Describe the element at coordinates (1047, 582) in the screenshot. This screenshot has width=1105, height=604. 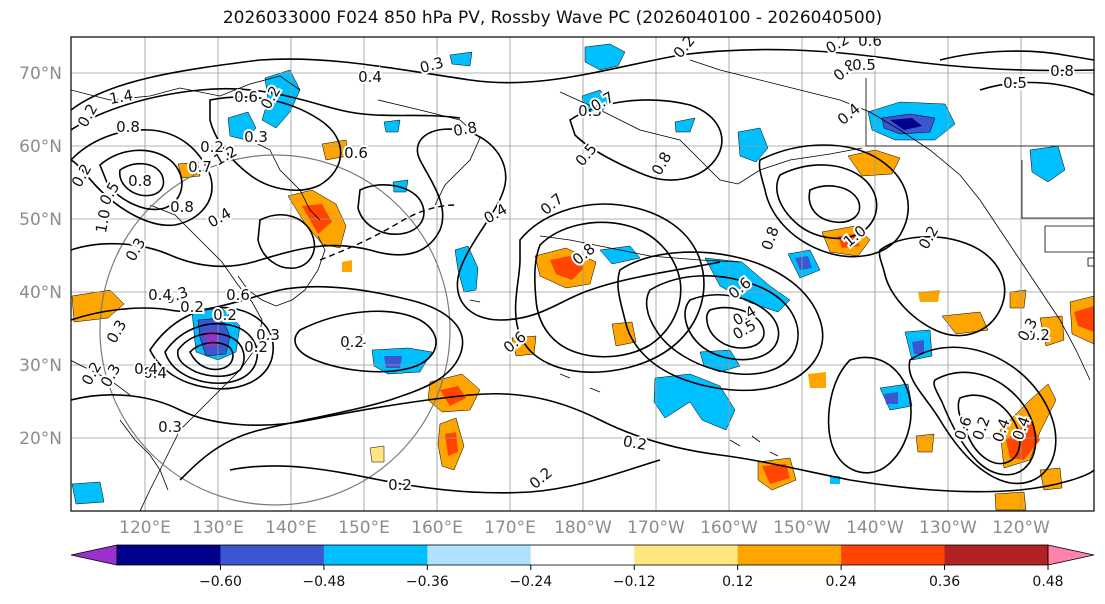
I see `colorbar-tick-label: 0.48` at that location.